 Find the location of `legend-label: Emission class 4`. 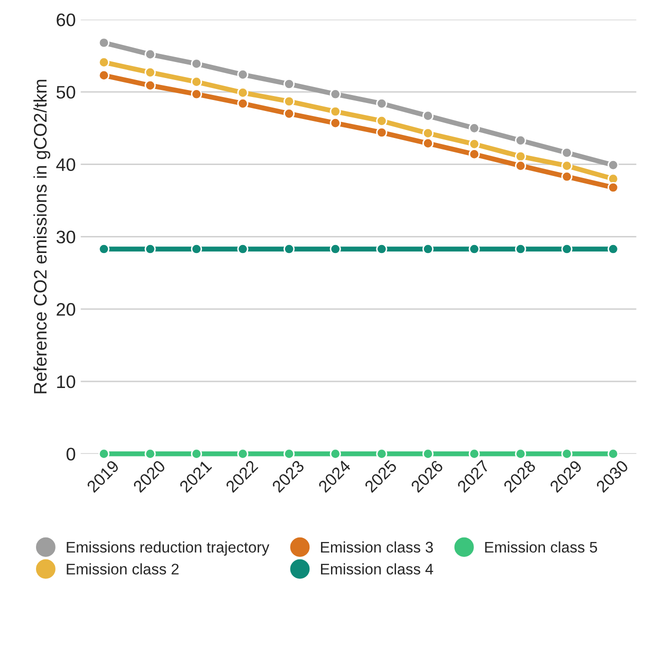

legend-label: Emission class 4 is located at coordinates (377, 569).